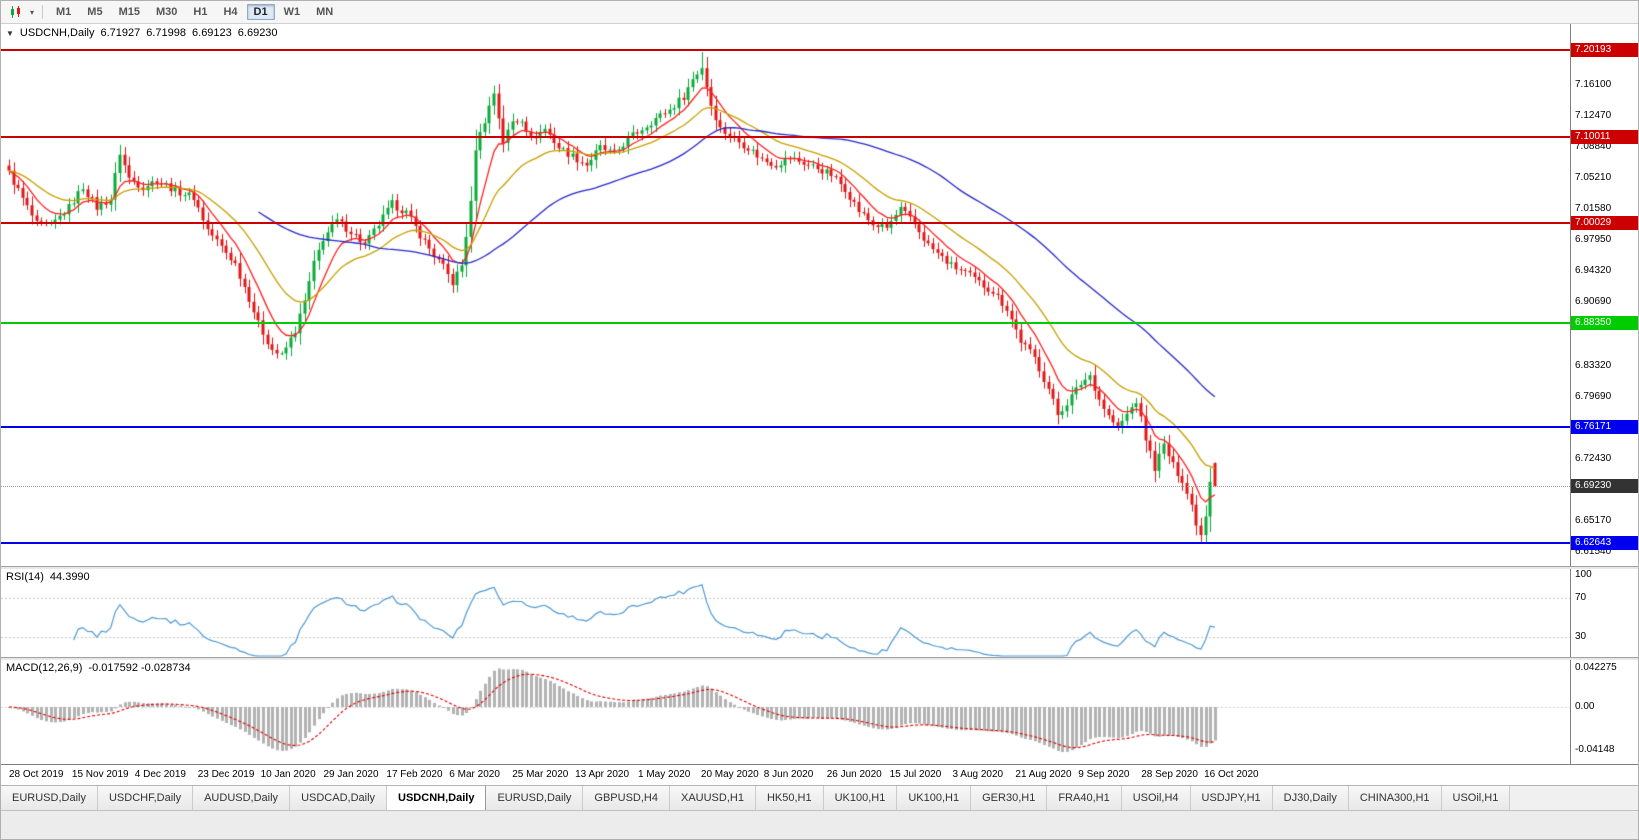 The image size is (1639, 840). I want to click on macd-name: MACD(12,26,9), so click(44, 668).